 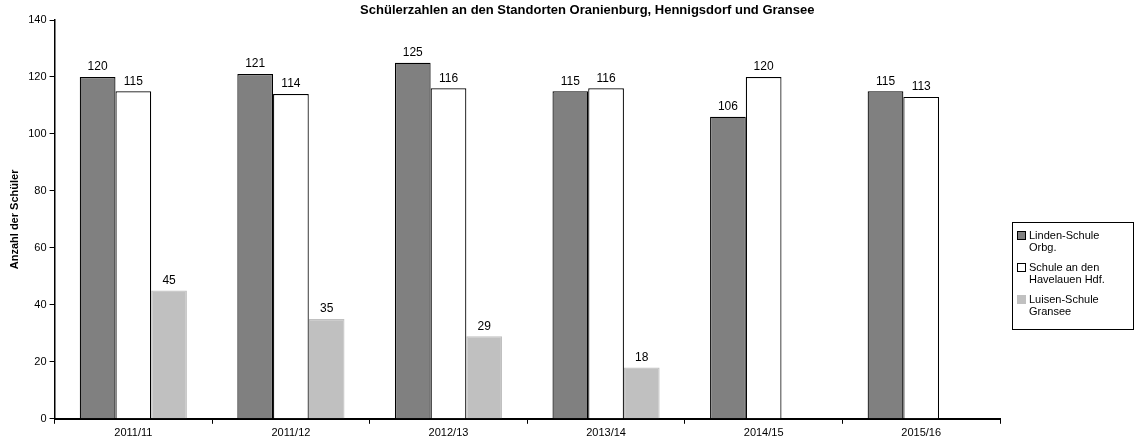 I want to click on x-tick-label: 2015/16, so click(x=921, y=432).